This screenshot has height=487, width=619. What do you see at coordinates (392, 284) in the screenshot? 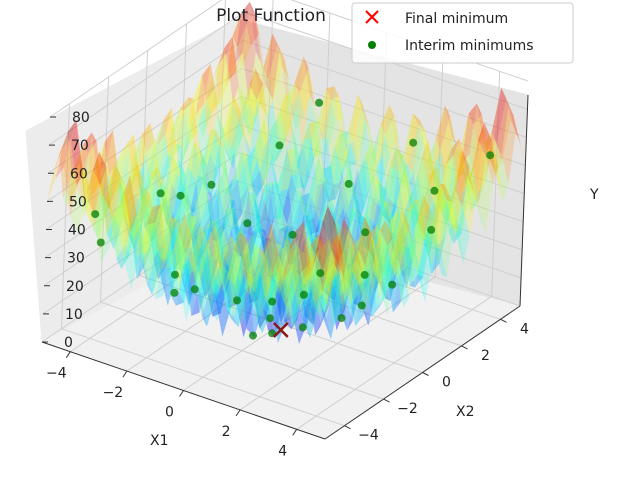
I see `interim-minimum-point` at bounding box center [392, 284].